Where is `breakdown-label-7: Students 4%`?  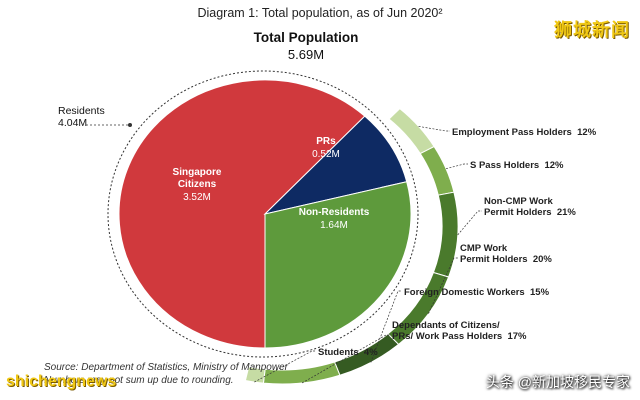 breakdown-label-7: Students 4% is located at coordinates (348, 352).